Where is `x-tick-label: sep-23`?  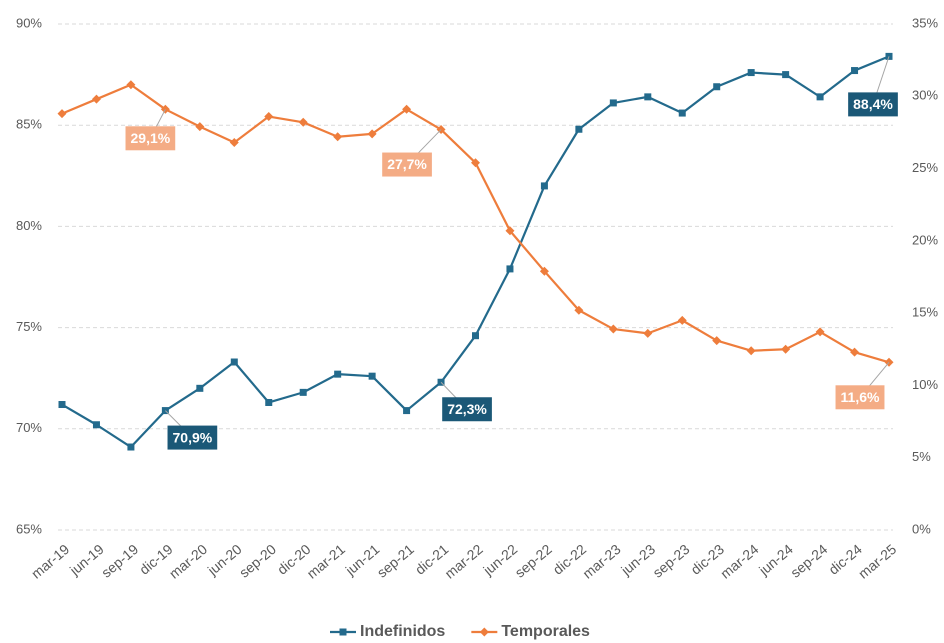 x-tick-label: sep-23 is located at coordinates (670, 561).